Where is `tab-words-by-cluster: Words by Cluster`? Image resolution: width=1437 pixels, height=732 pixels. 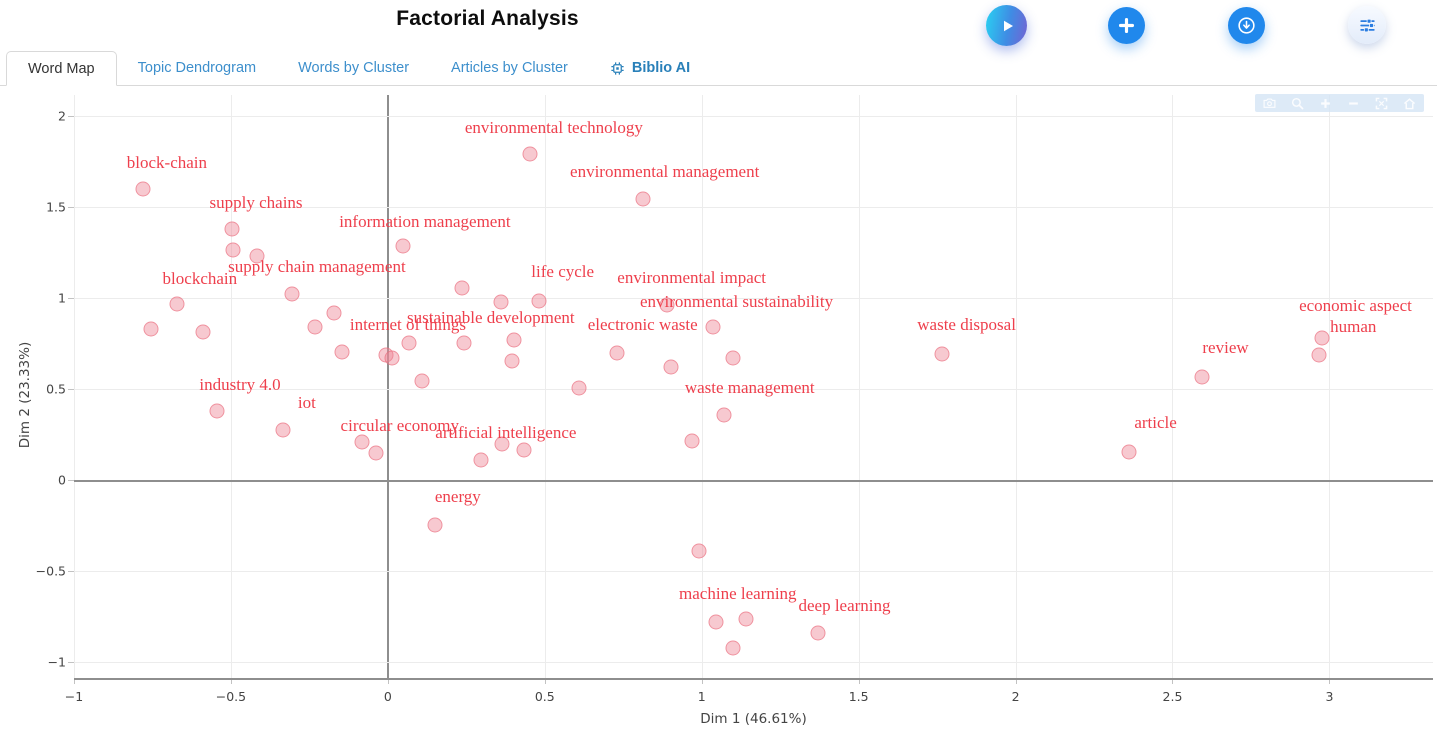 tab-words-by-cluster: Words by Cluster is located at coordinates (353, 68).